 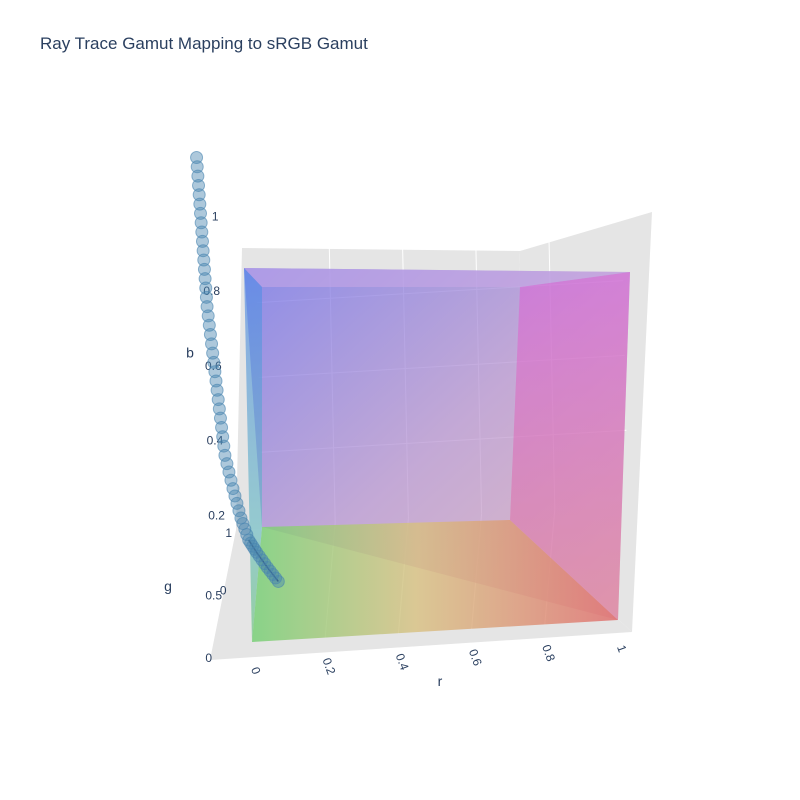 What do you see at coordinates (435, 581) in the screenshot?
I see `cube-face-floor` at bounding box center [435, 581].